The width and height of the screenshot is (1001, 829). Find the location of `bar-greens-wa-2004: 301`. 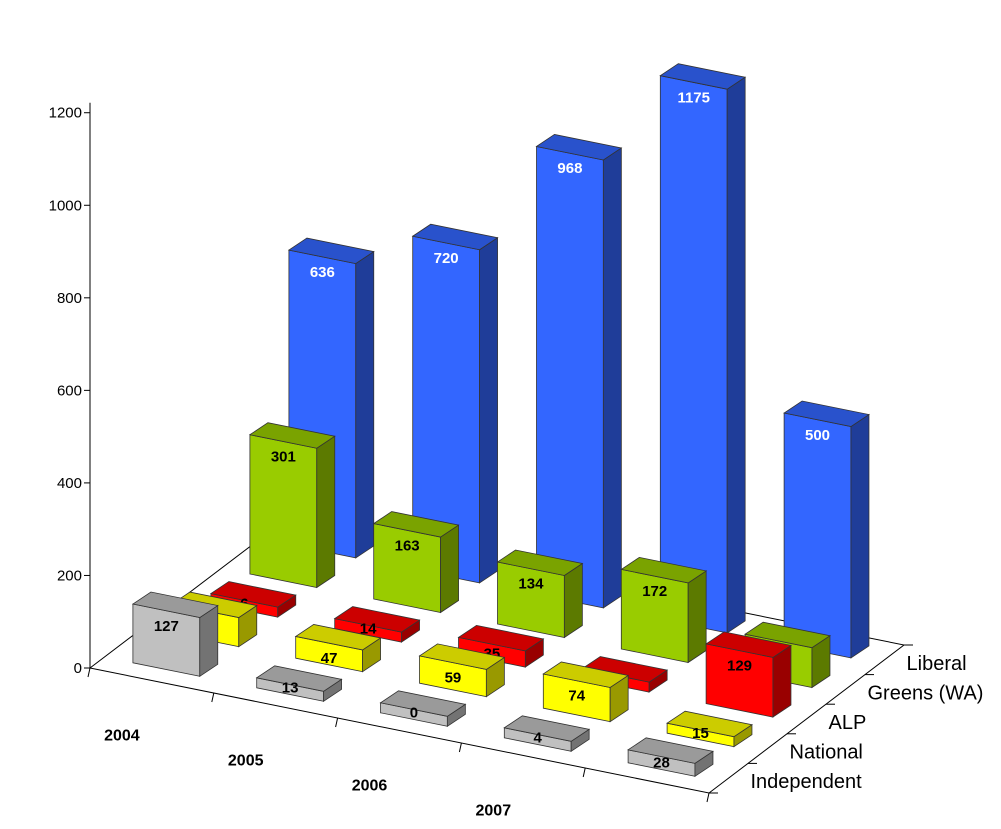

bar-greens-wa-2004: 301 is located at coordinates (292, 505).